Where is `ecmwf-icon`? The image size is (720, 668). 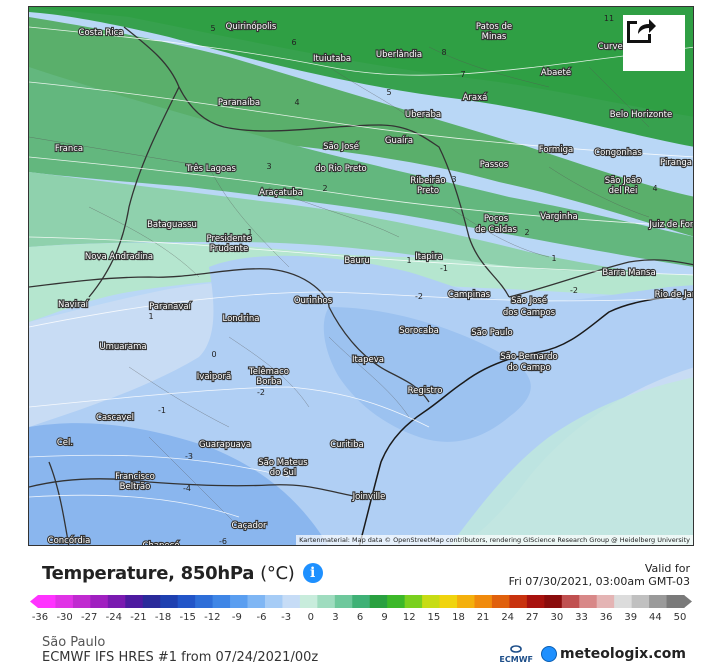 ecmwf-icon is located at coordinates (516, 649).